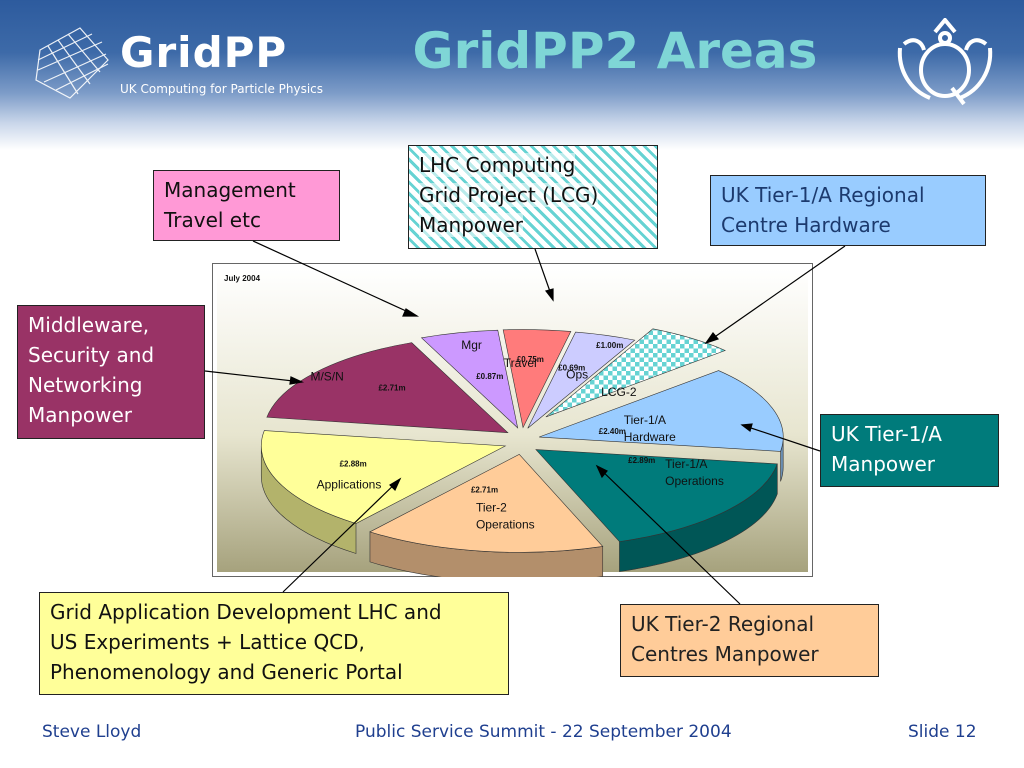  I want to click on logo-tagline: UK Computing for Particle Physics, so click(222, 89).